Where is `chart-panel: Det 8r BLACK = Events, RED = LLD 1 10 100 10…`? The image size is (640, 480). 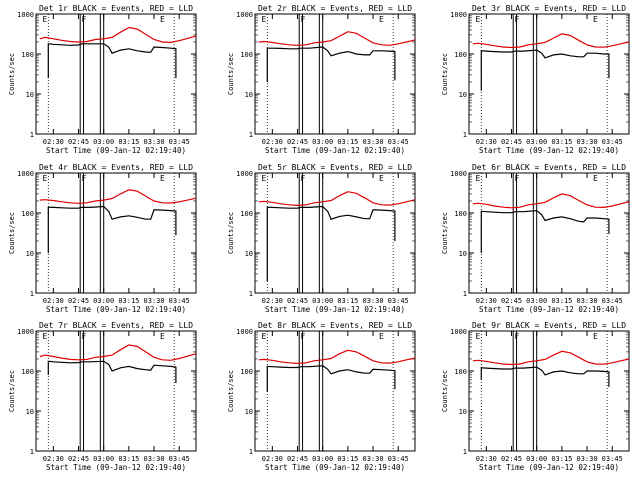 chart-panel: Det 8r BLACK = Events, RED = LLD 1 10 100 10… is located at coordinates (321, 396).